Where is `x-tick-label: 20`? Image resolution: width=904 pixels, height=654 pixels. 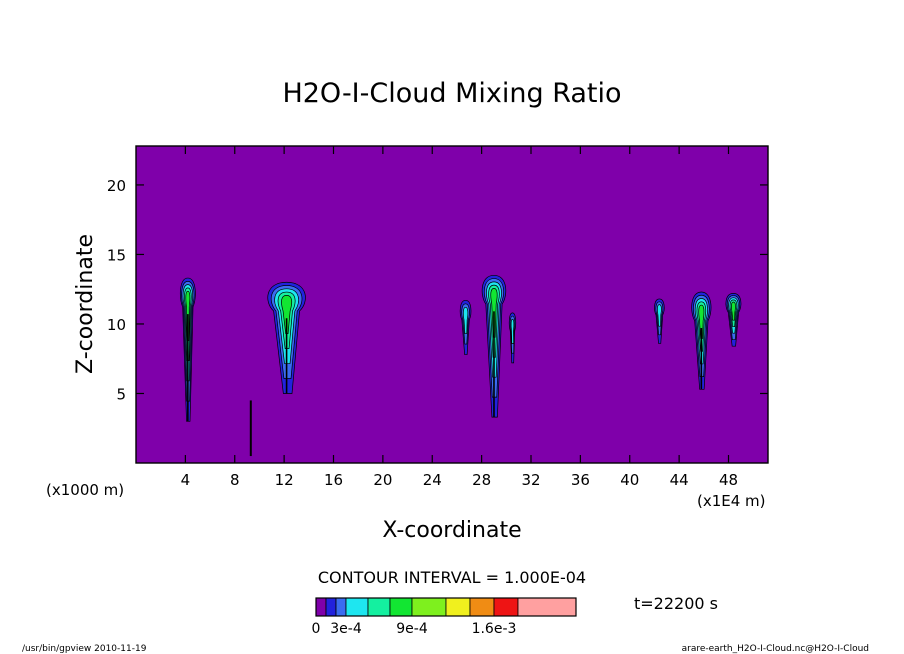
x-tick-label: 20 is located at coordinates (382, 480).